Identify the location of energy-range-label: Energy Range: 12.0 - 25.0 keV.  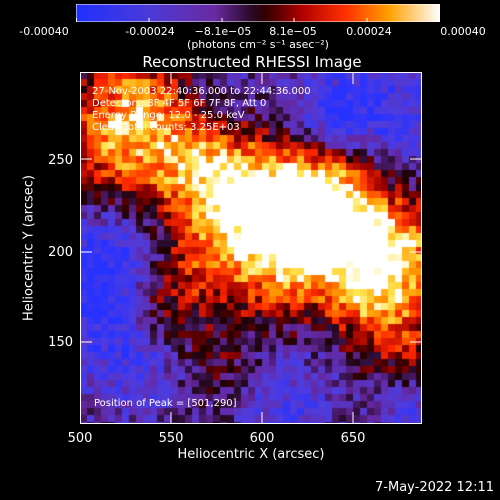
(168, 115).